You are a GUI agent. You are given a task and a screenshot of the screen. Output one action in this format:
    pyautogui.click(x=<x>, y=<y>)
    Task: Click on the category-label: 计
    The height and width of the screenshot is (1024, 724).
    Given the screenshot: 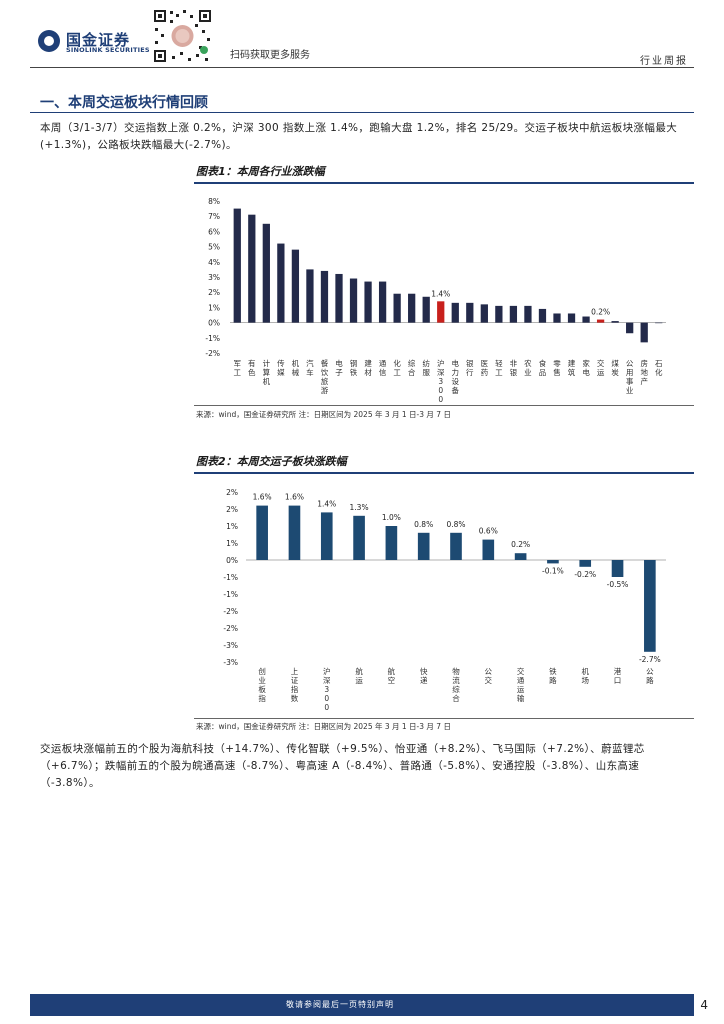 What is the action you would take?
    pyautogui.click(x=267, y=363)
    